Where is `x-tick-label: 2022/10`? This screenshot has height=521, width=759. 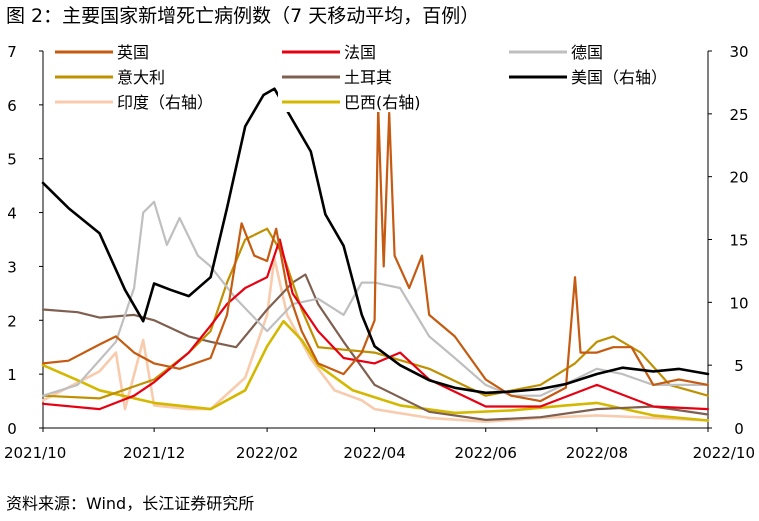
x-tick-label: 2022/10 is located at coordinates (724, 453).